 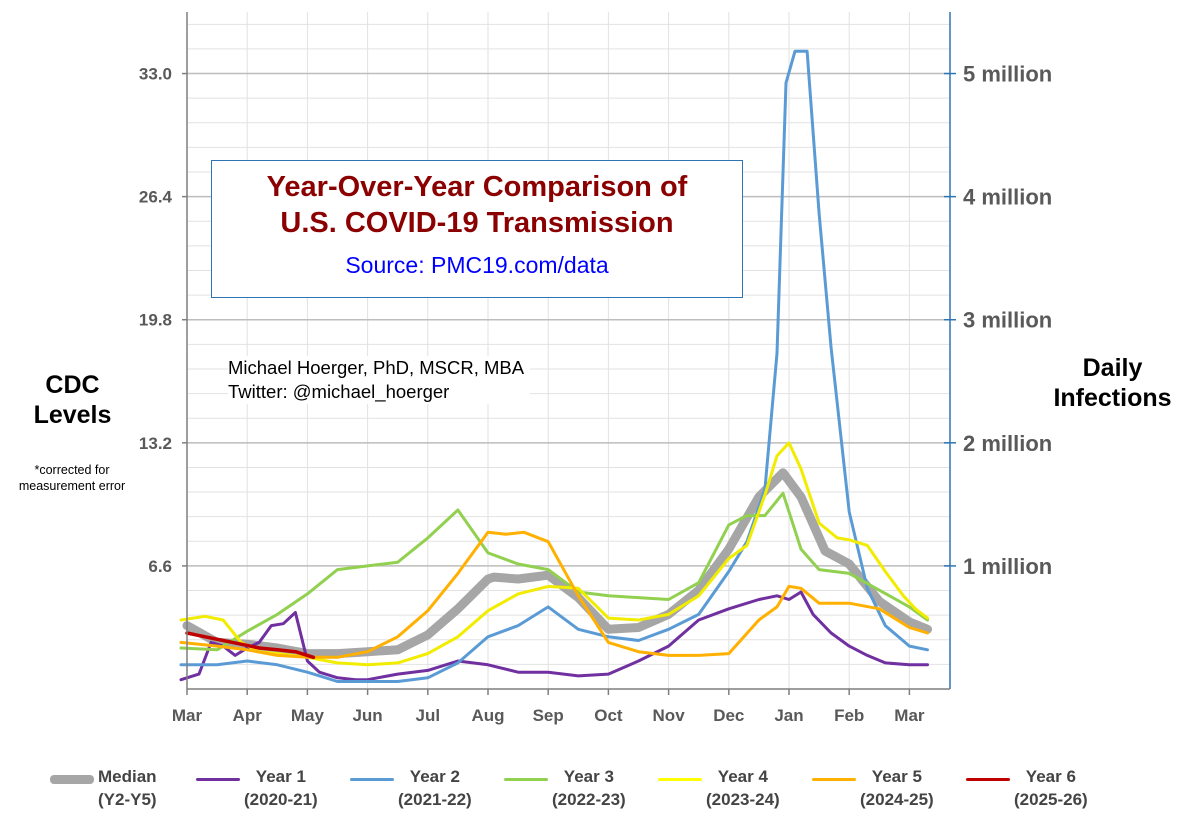 What do you see at coordinates (728, 715) in the screenshot?
I see `x-tick-label: Dec` at bounding box center [728, 715].